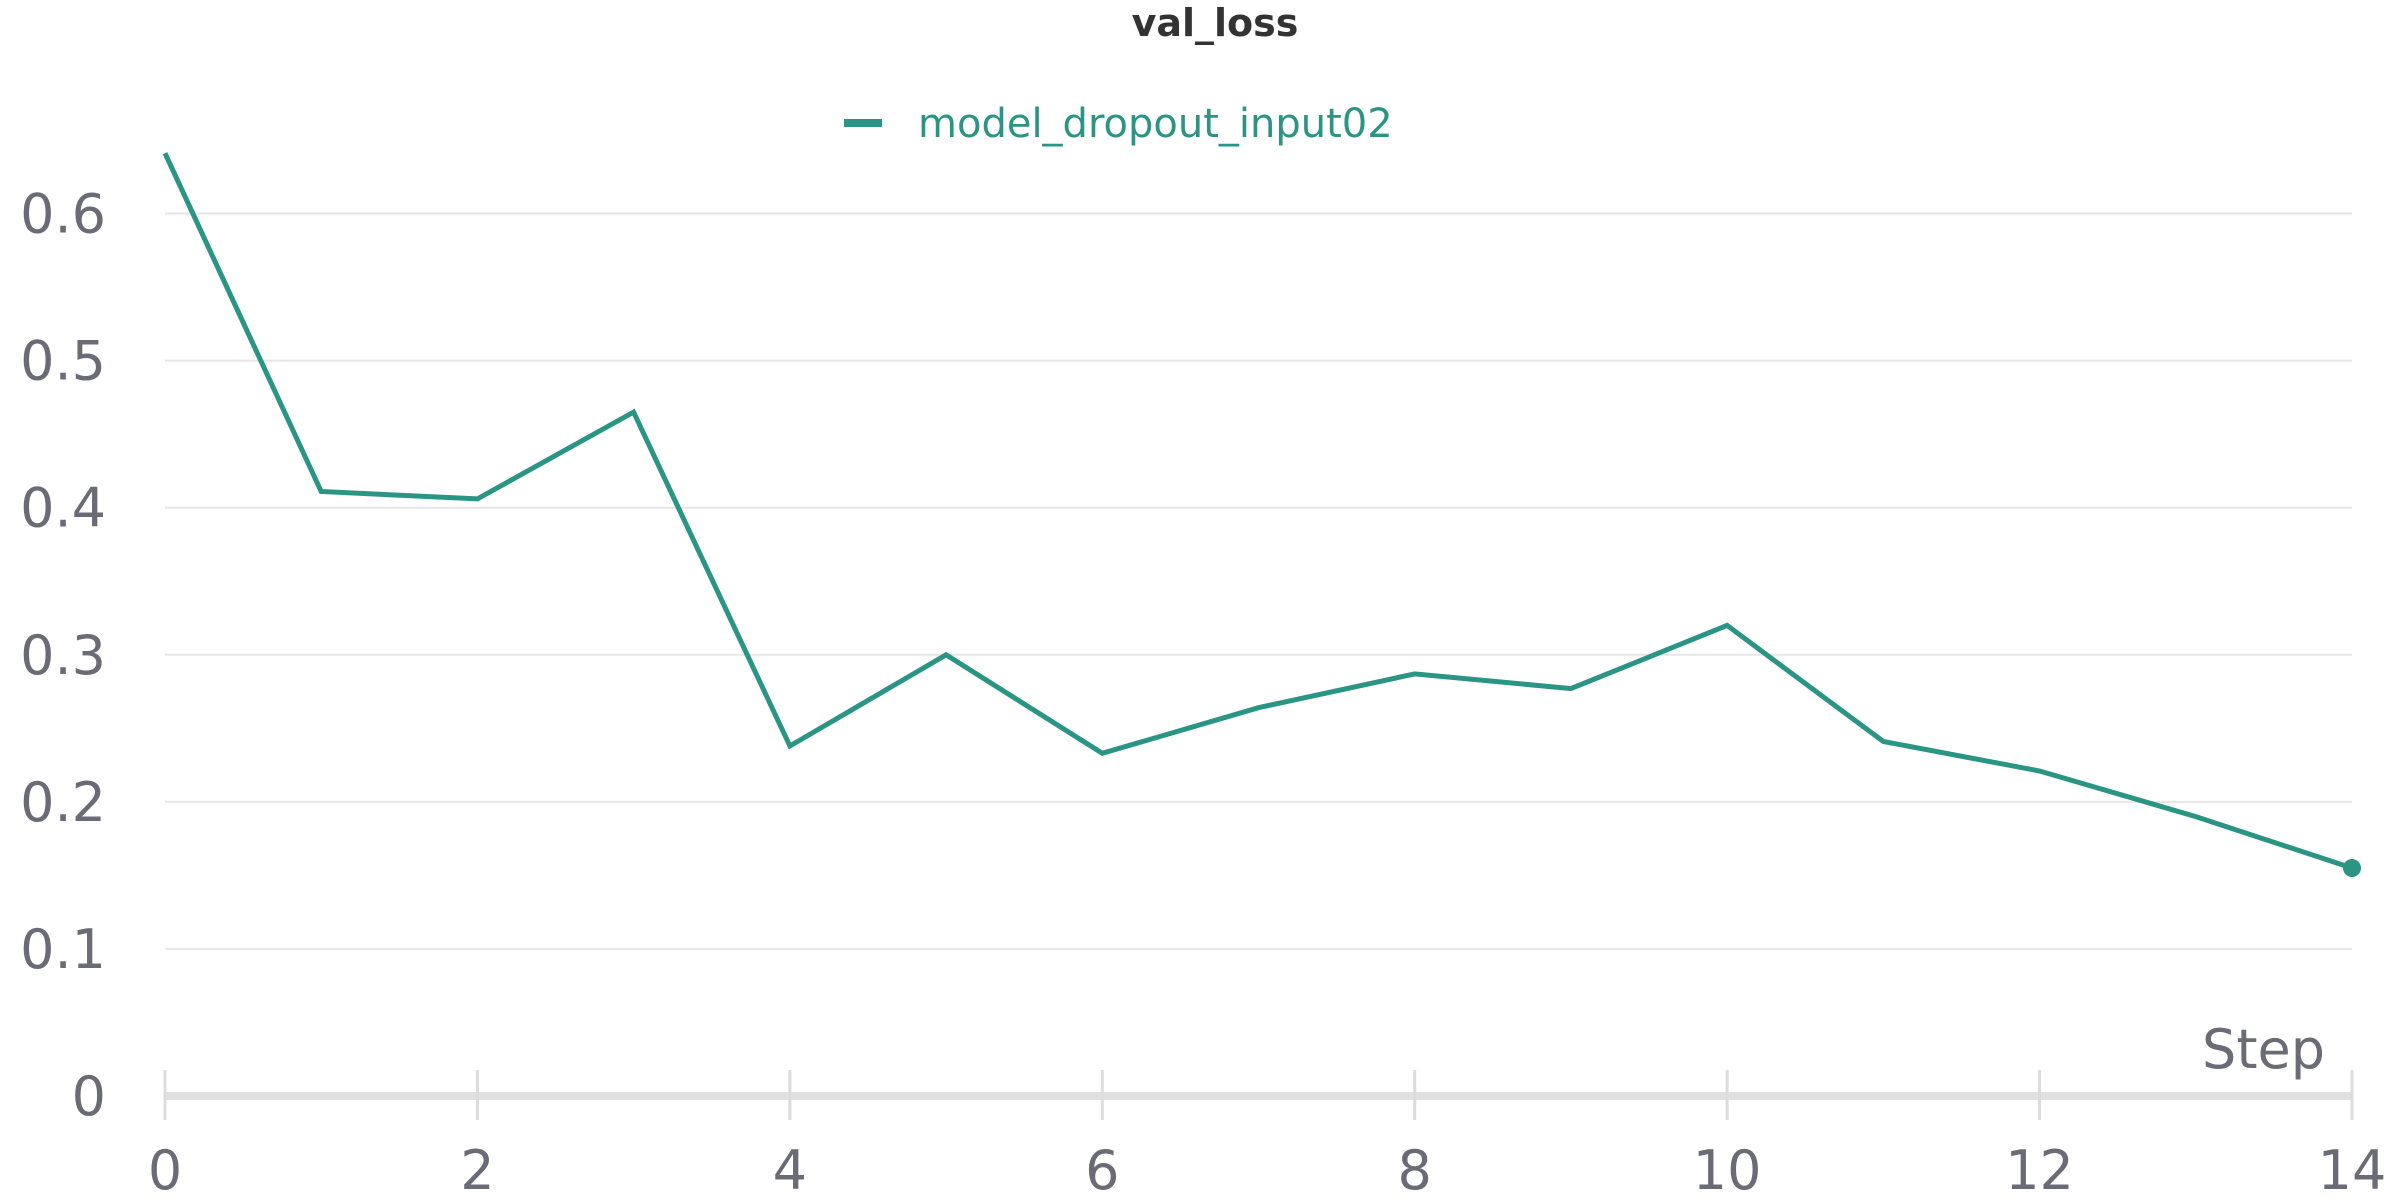 This screenshot has width=2400, height=1204. What do you see at coordinates (165, 1169) in the screenshot?
I see `x-tick-label: 0` at bounding box center [165, 1169].